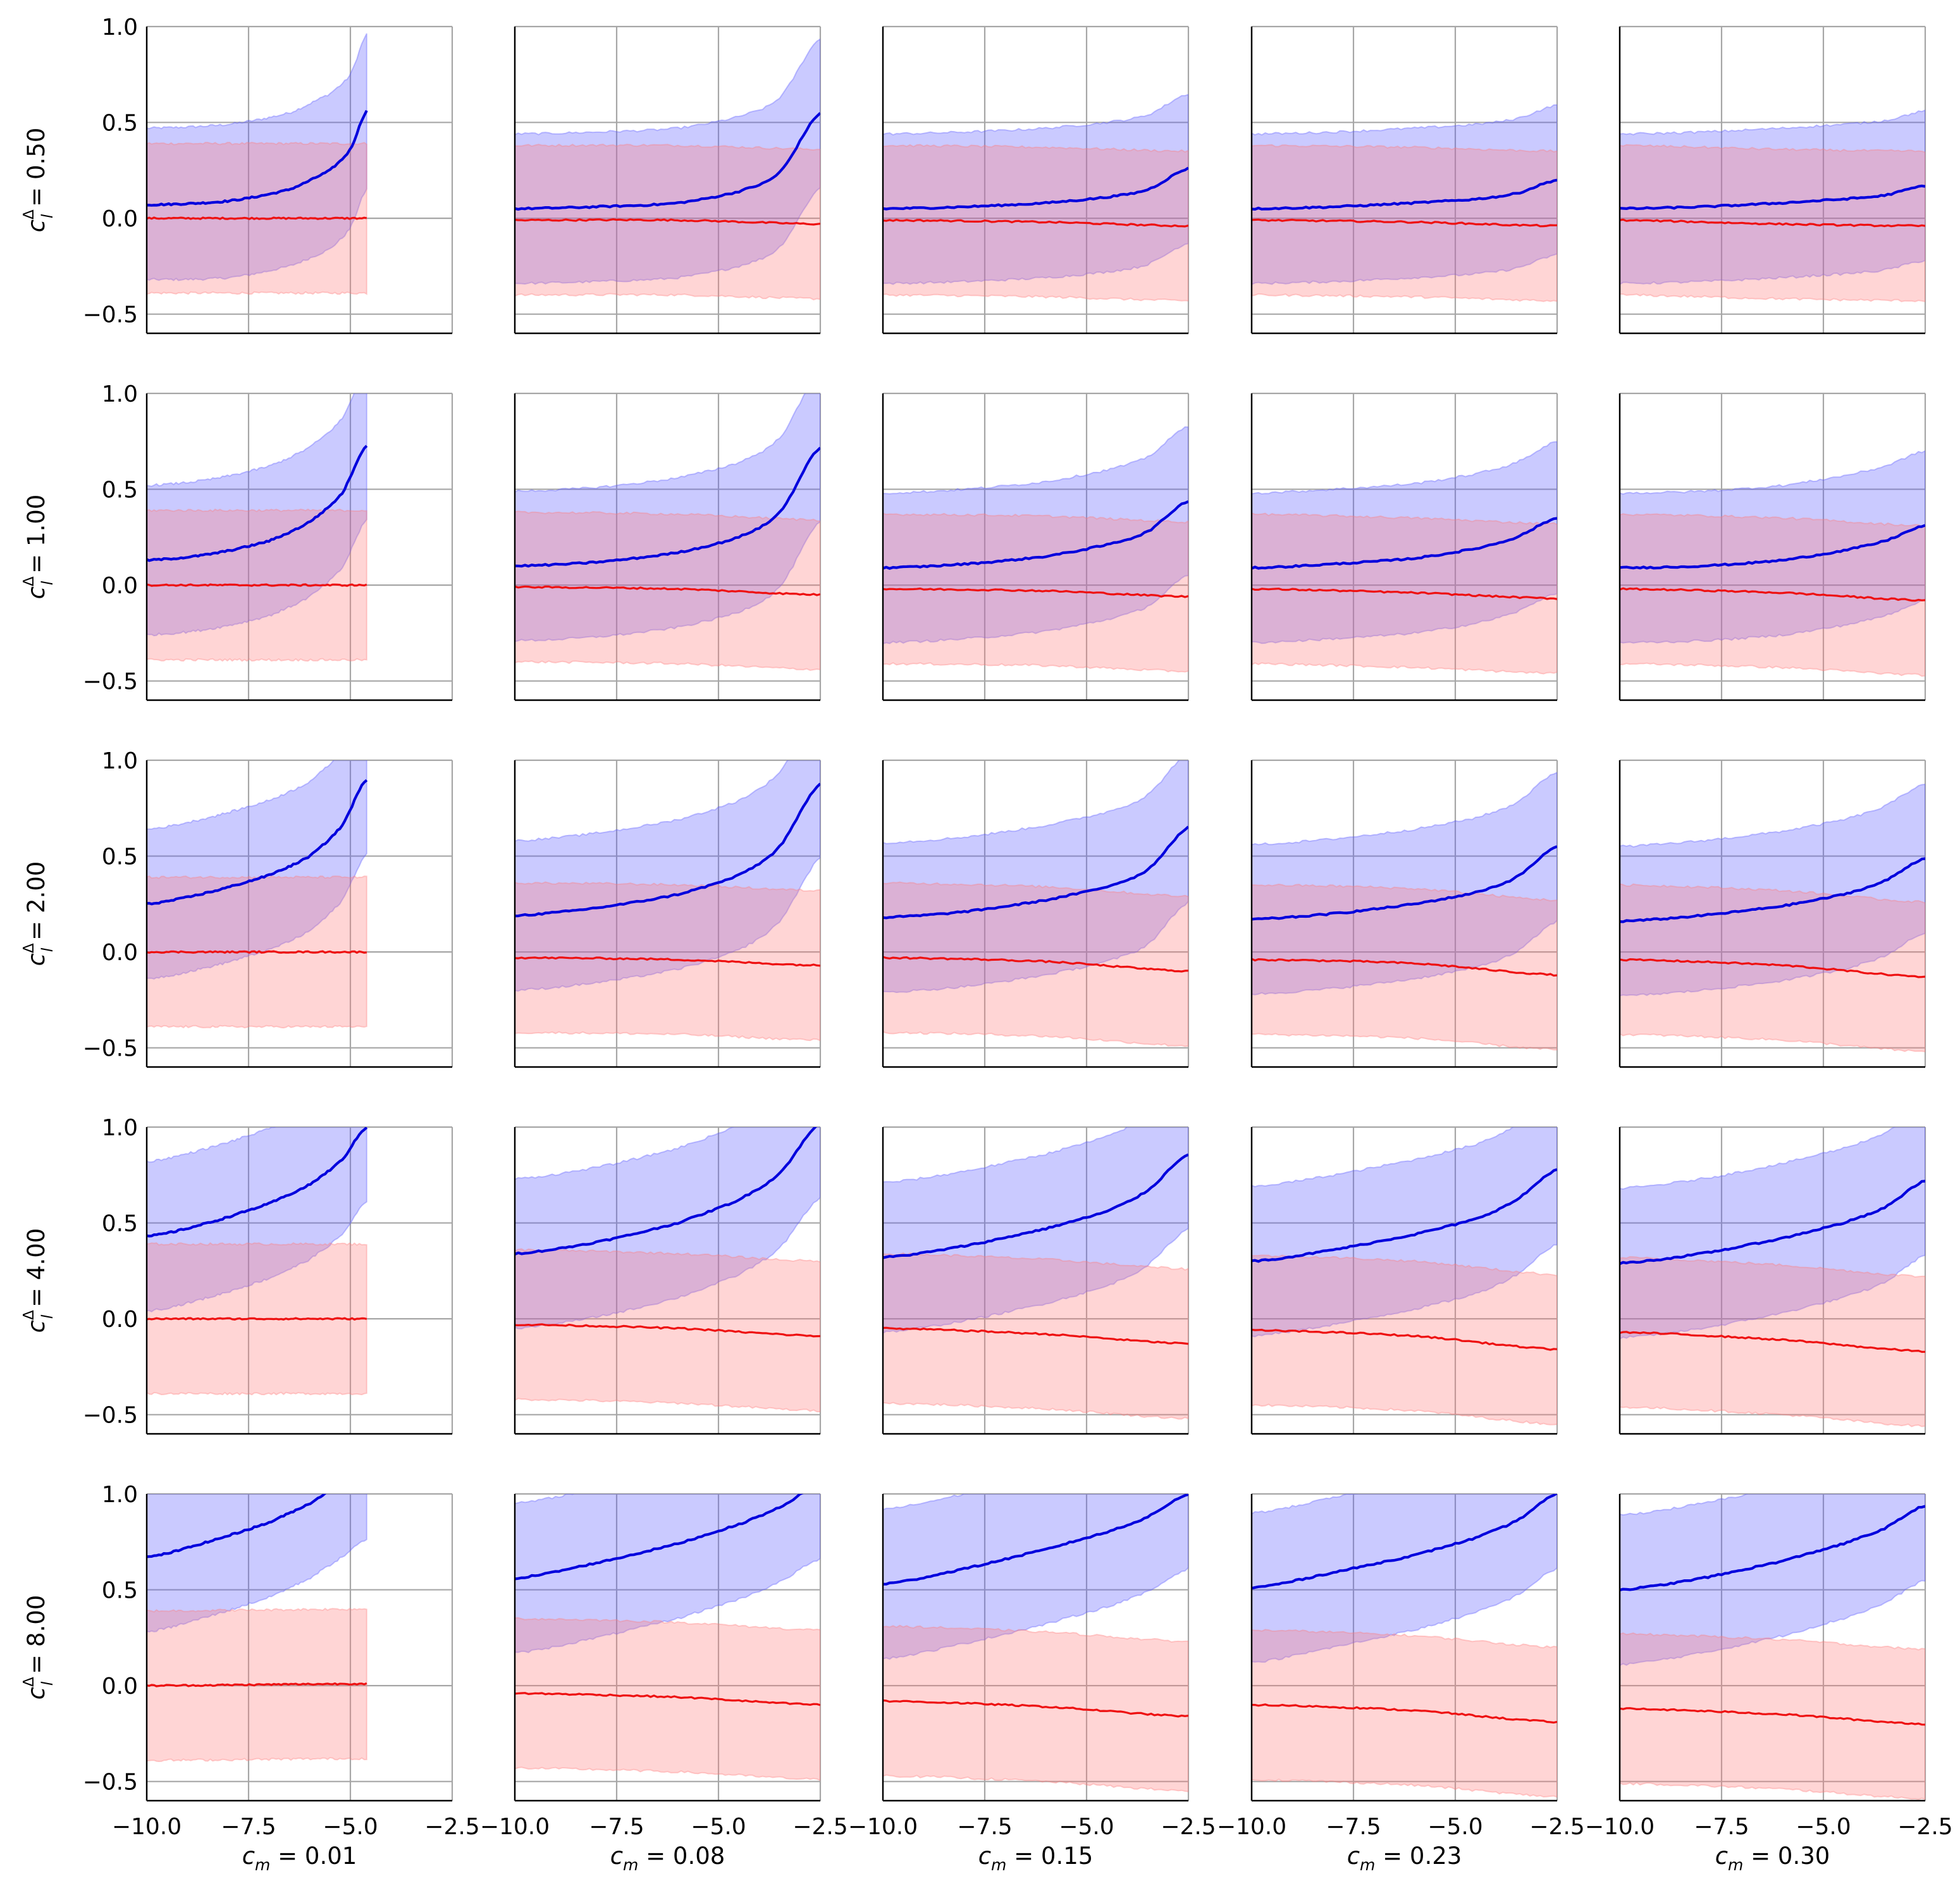 The width and height of the screenshot is (1960, 1881). I want to click on panel-r4-c3, so click(1036, 1280).